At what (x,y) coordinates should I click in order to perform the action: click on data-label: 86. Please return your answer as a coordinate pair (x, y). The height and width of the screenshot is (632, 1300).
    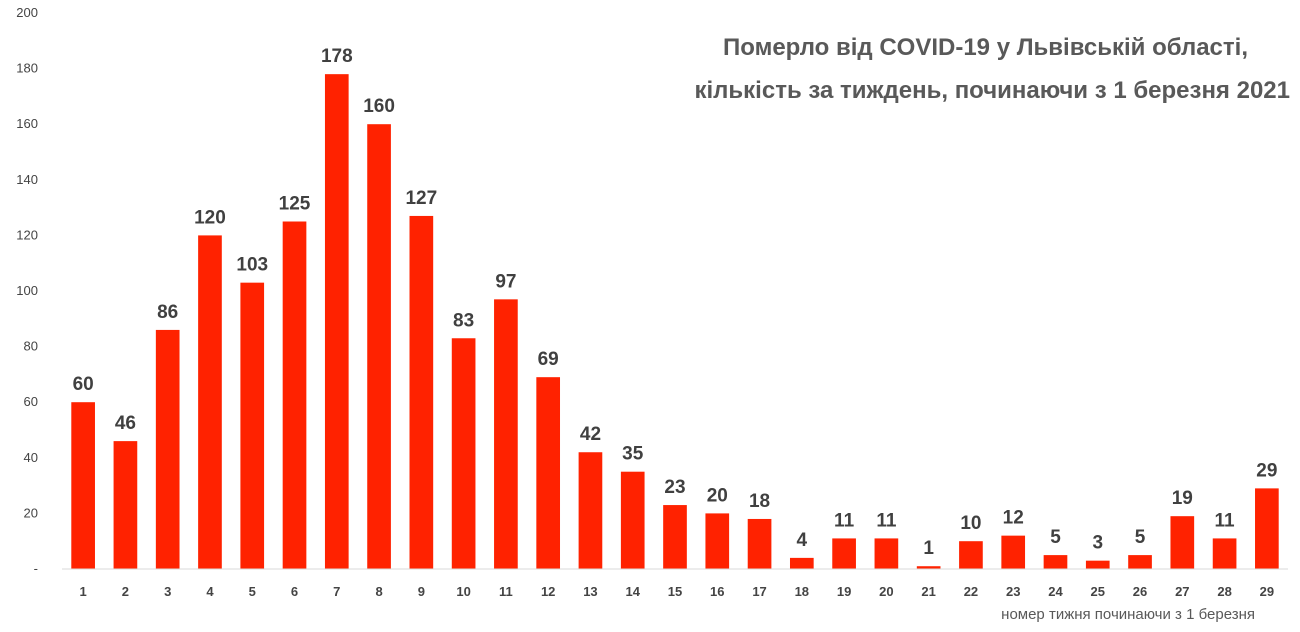
    Looking at the image, I should click on (167, 312).